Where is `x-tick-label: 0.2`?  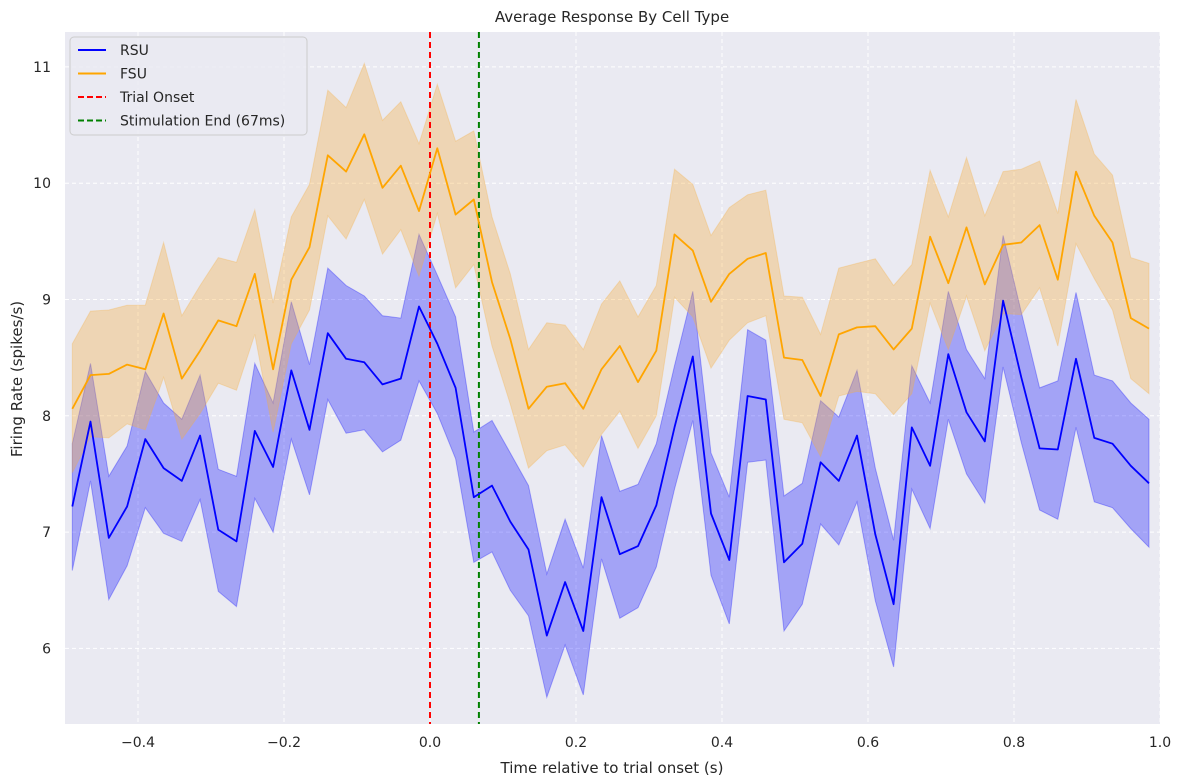 x-tick-label: 0.2 is located at coordinates (576, 743).